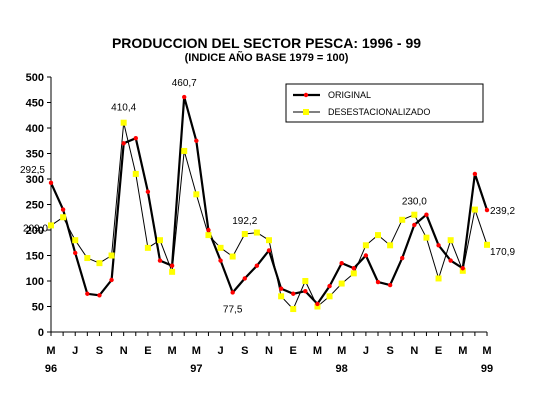 The image size is (533, 400). Describe the element at coordinates (38, 308) in the screenshot. I see `y-tick-label: 50` at that location.